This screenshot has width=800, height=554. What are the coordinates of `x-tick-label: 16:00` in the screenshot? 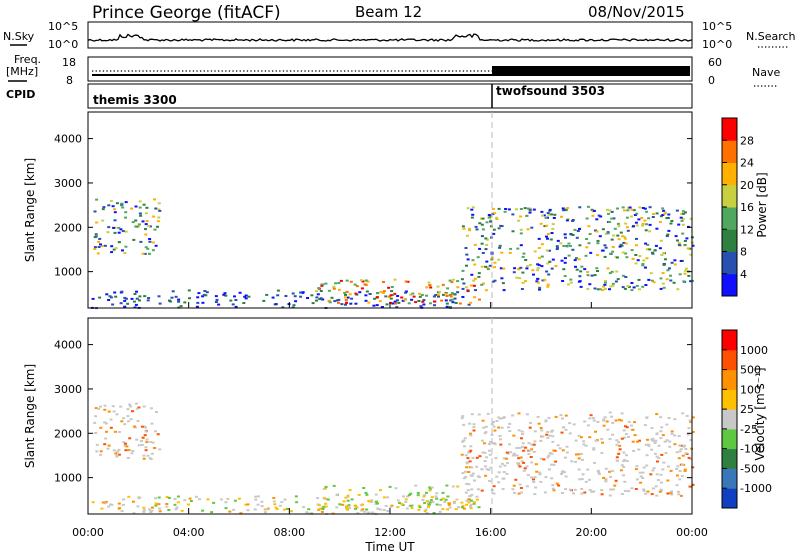 It's located at (491, 532).